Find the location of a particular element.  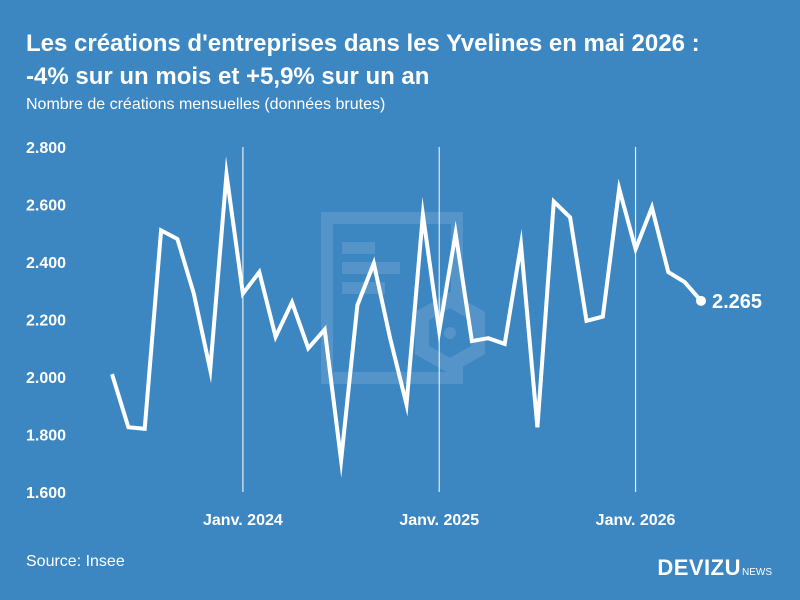

y-tick-label: 2.000 is located at coordinates (46, 378).